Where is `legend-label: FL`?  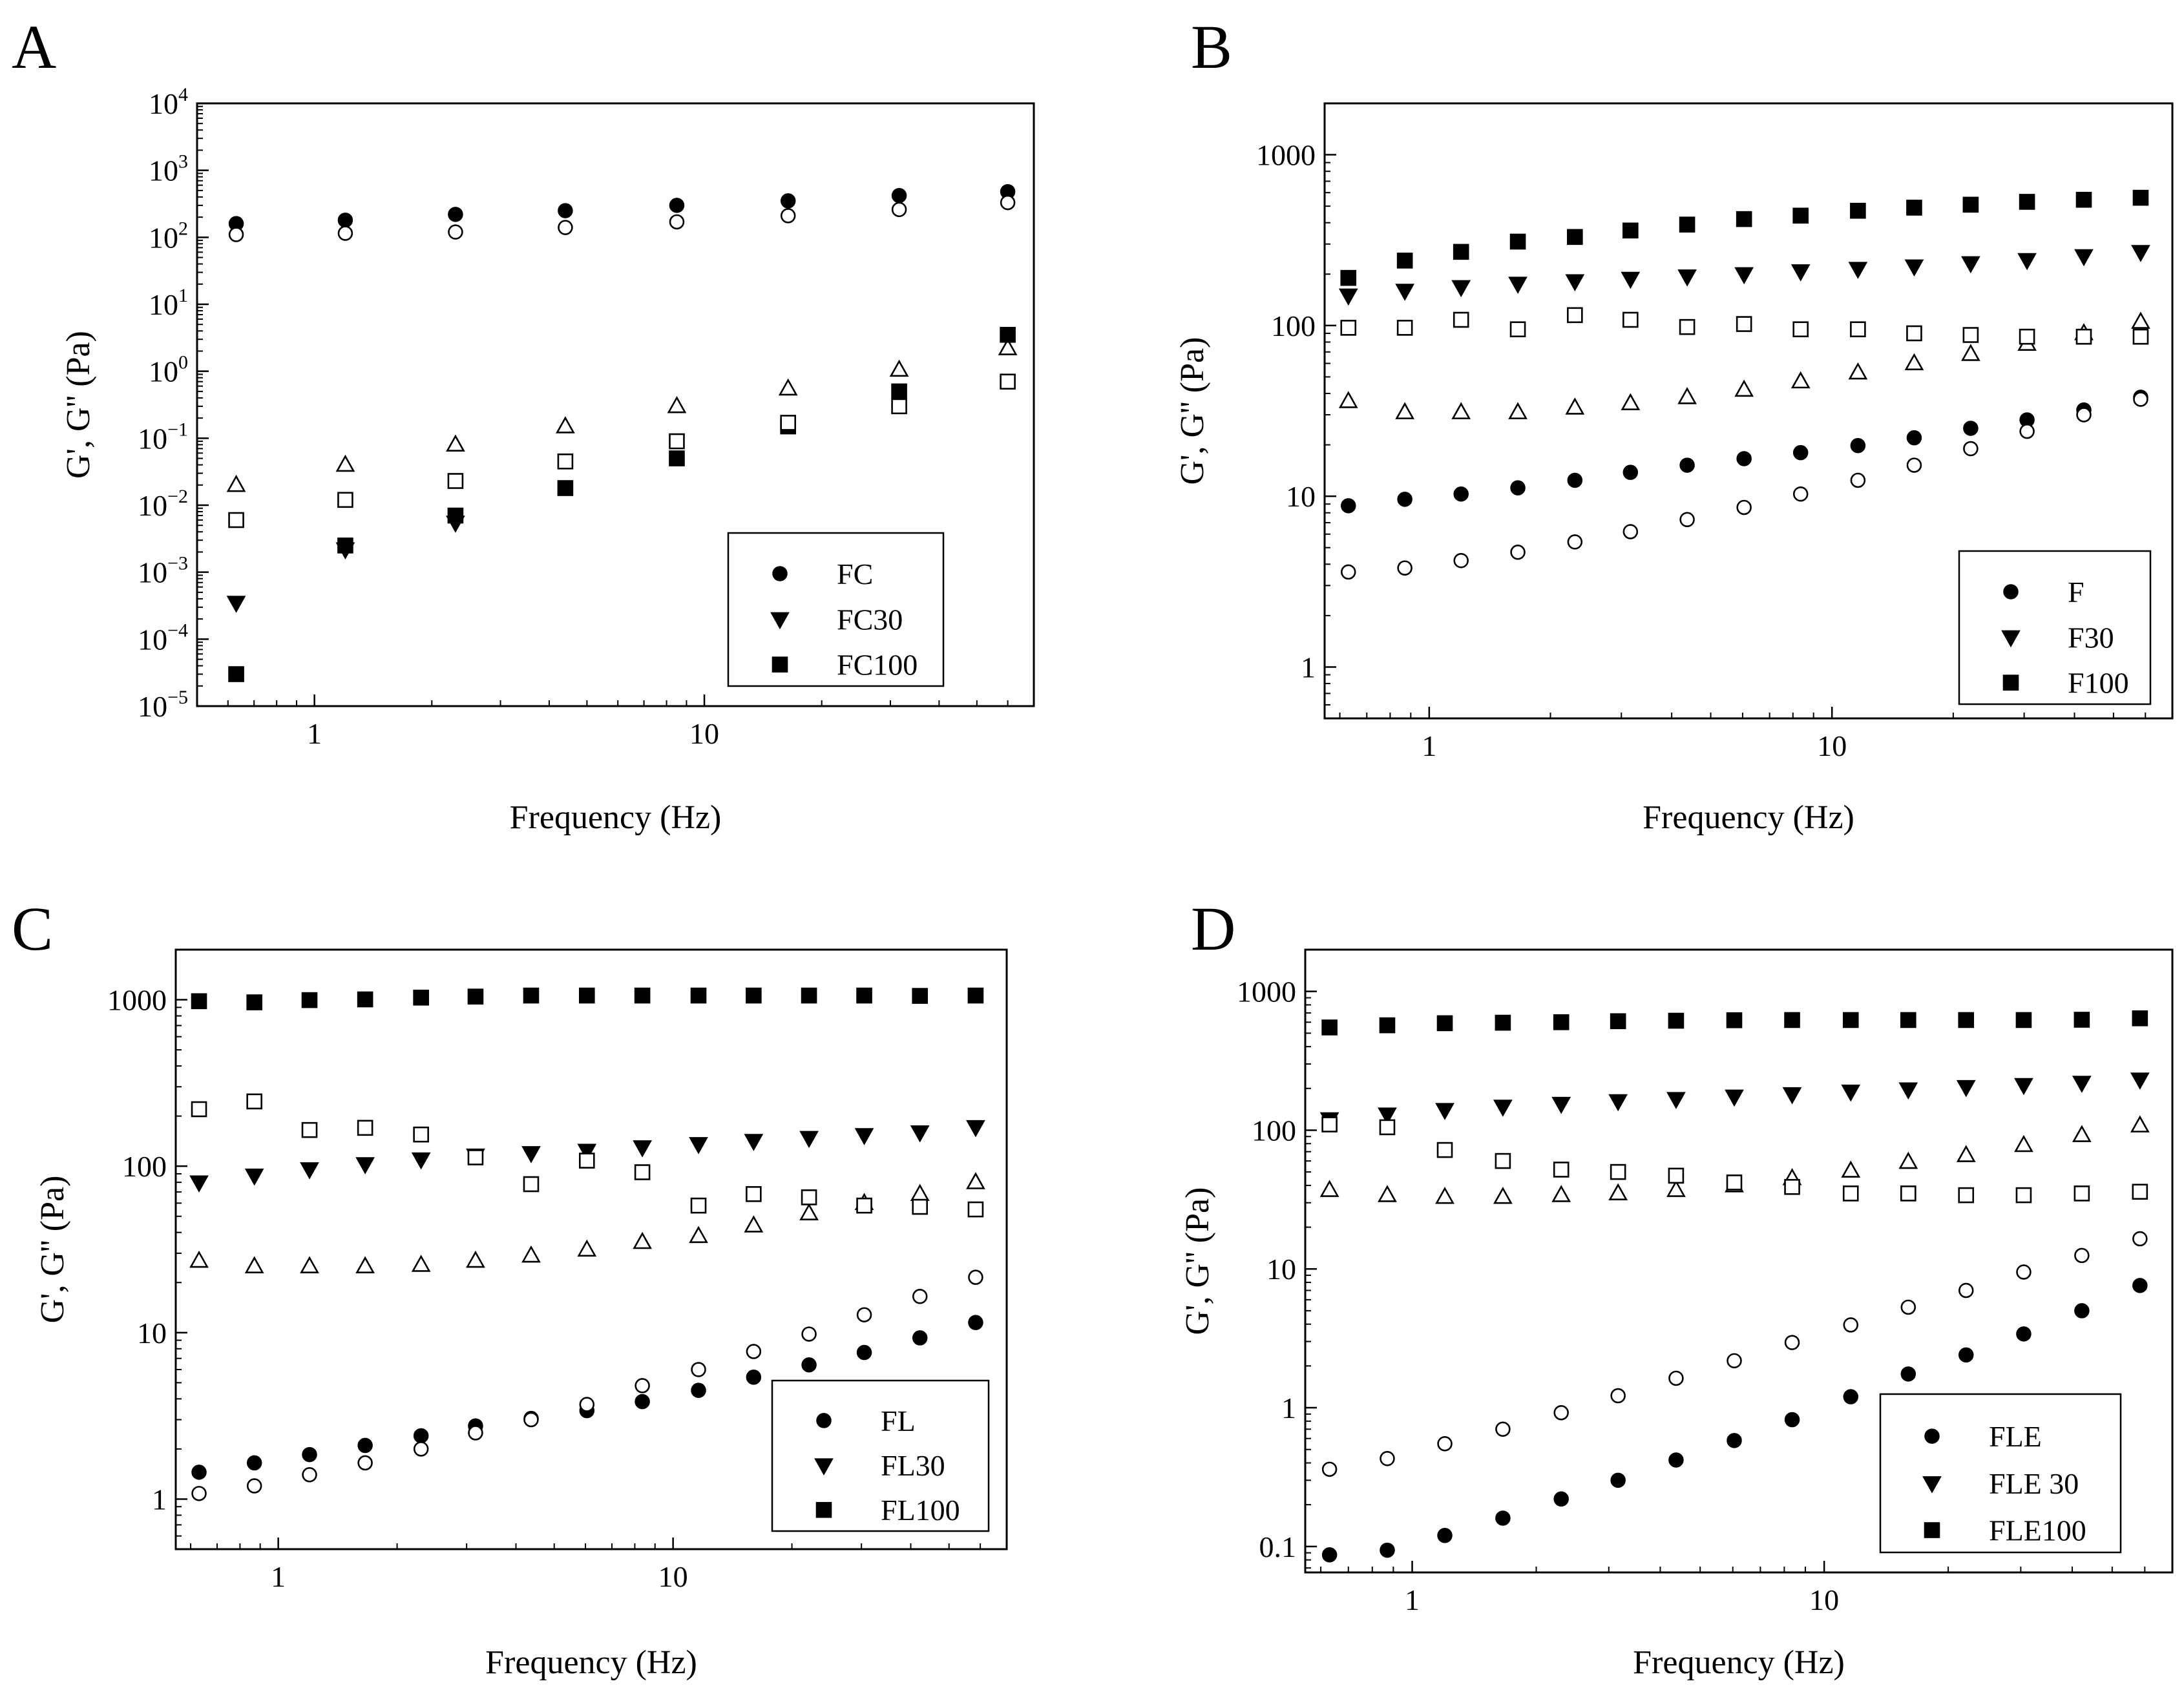
legend-label: FL is located at coordinates (898, 1420).